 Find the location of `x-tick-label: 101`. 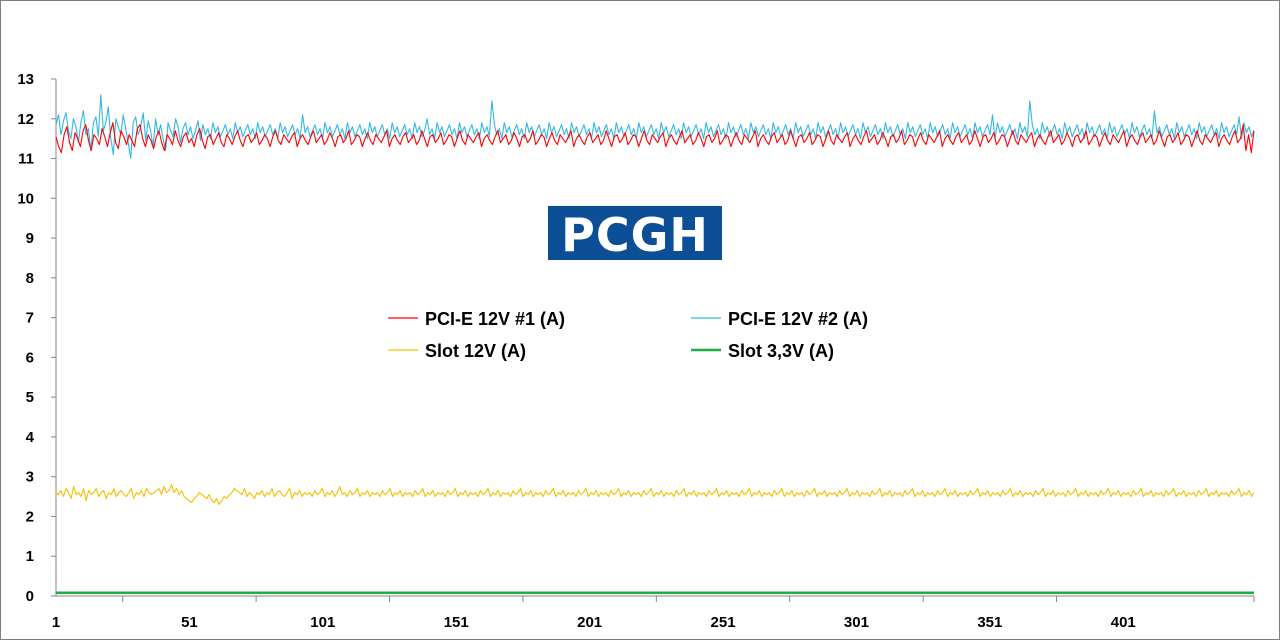

x-tick-label: 101 is located at coordinates (322, 622).